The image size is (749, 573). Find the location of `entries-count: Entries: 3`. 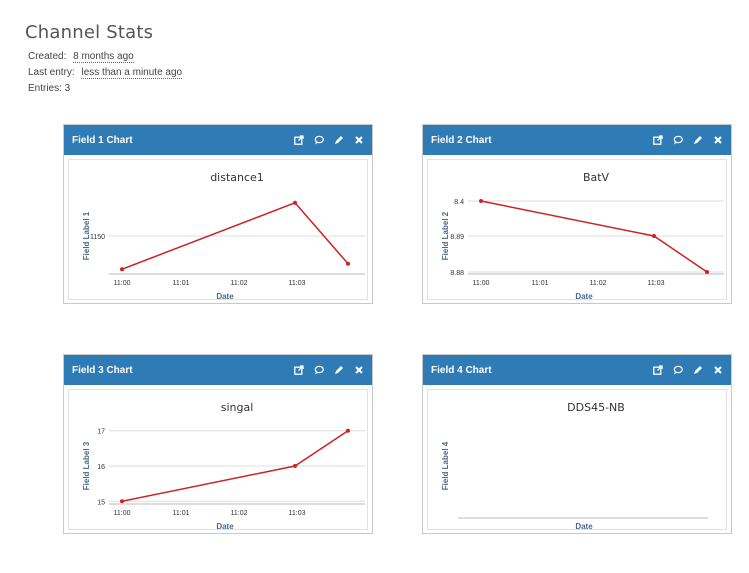

entries-count: Entries: 3 is located at coordinates (49, 88).